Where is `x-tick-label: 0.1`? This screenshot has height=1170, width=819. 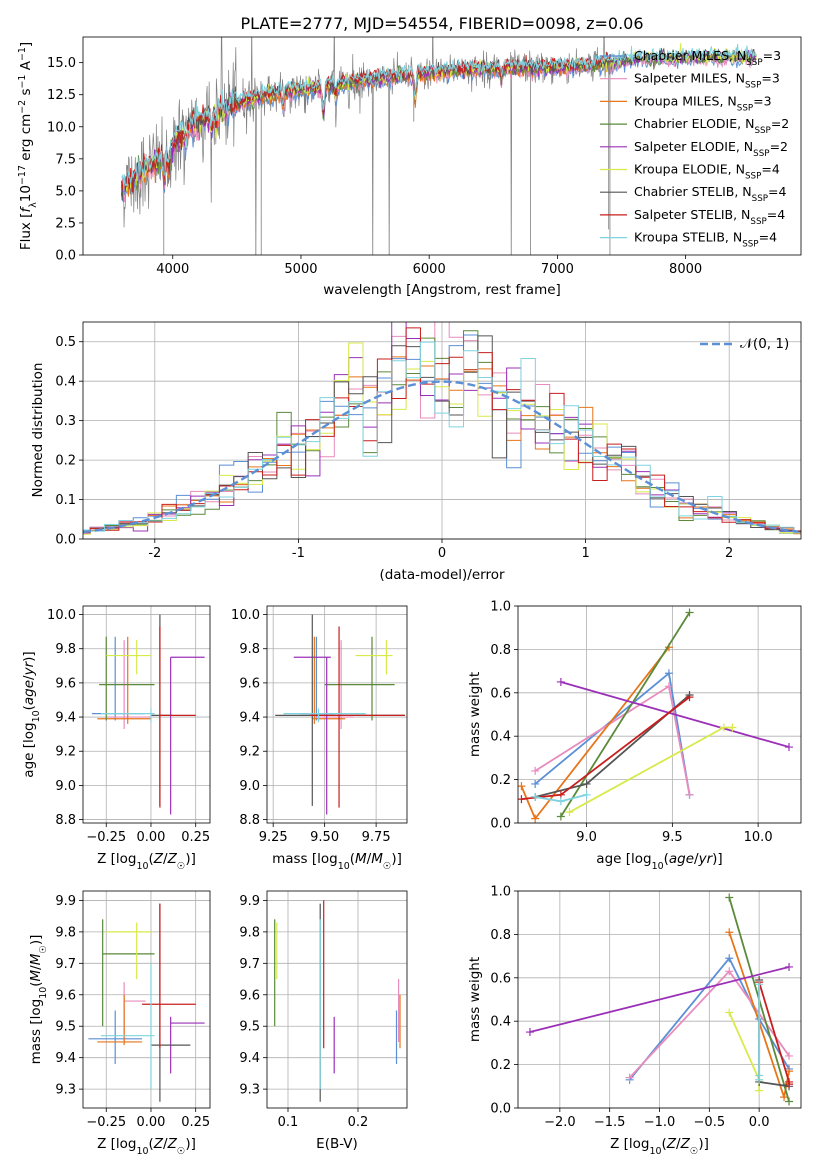 x-tick-label: 0.1 is located at coordinates (288, 1122).